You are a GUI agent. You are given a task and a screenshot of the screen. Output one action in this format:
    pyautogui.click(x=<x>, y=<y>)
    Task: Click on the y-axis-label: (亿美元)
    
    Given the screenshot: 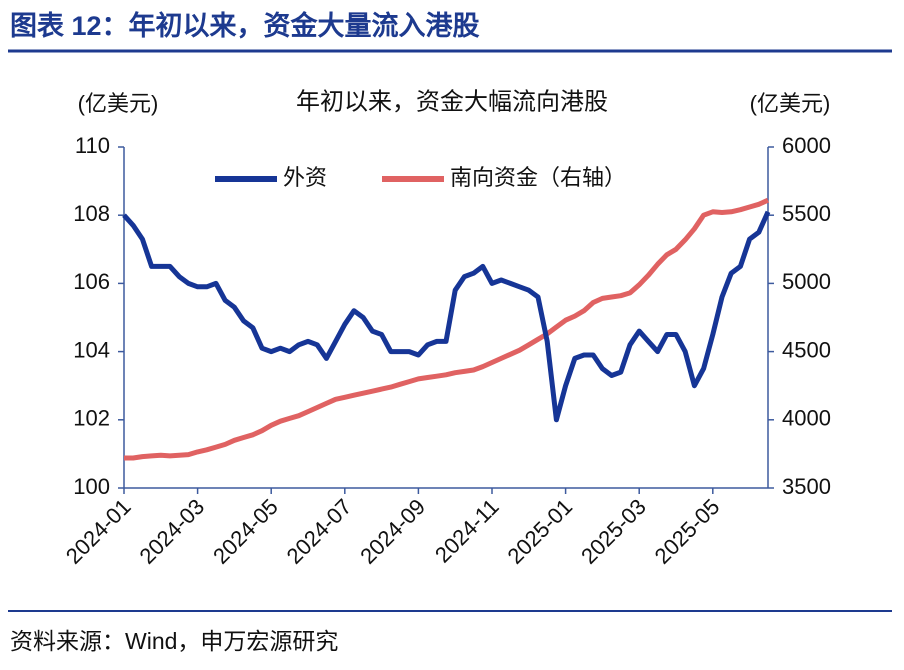 What is the action you would take?
    pyautogui.click(x=118, y=103)
    